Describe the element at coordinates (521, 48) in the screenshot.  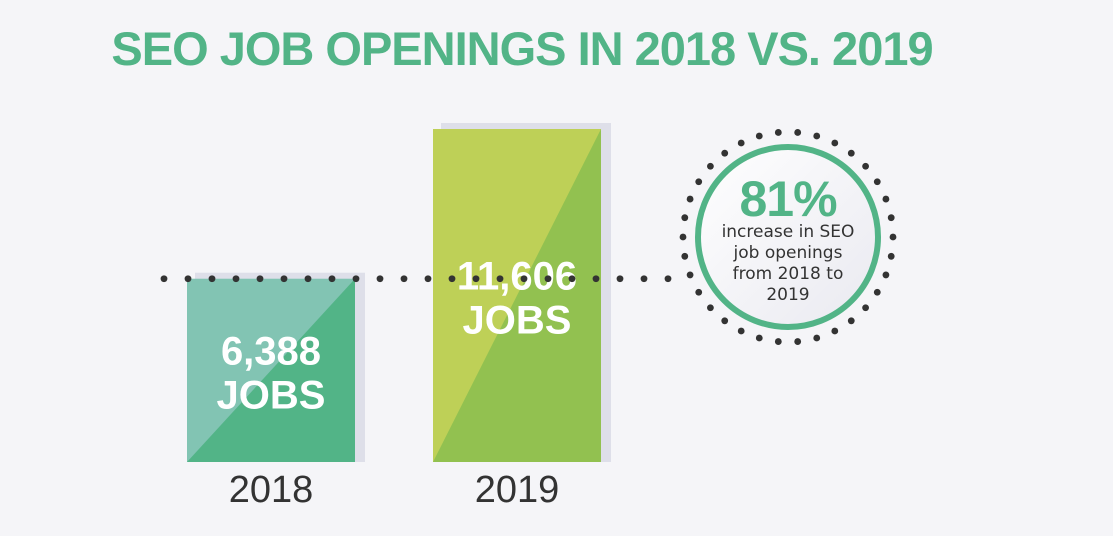
I see `chart-title: SEO JOB OPENINGS IN 2018 VS. 2019` at that location.